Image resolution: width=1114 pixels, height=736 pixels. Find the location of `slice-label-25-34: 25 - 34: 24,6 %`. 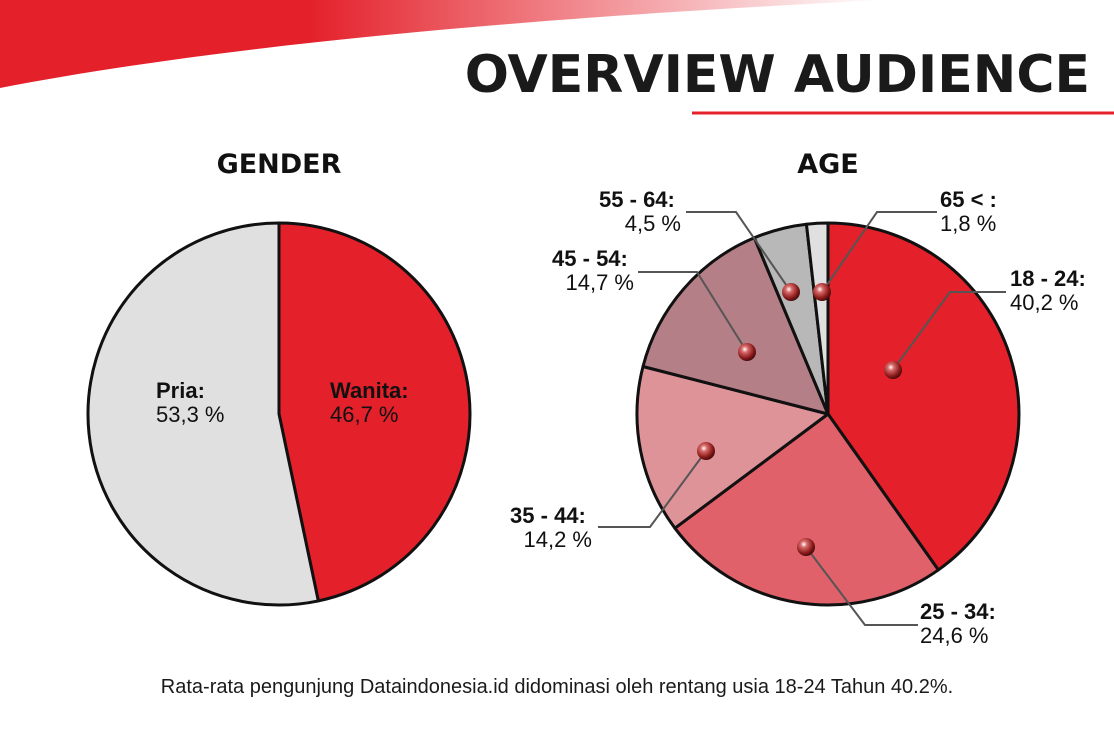

slice-label-25-34: 25 - 34: 24,6 % is located at coordinates (961, 623).